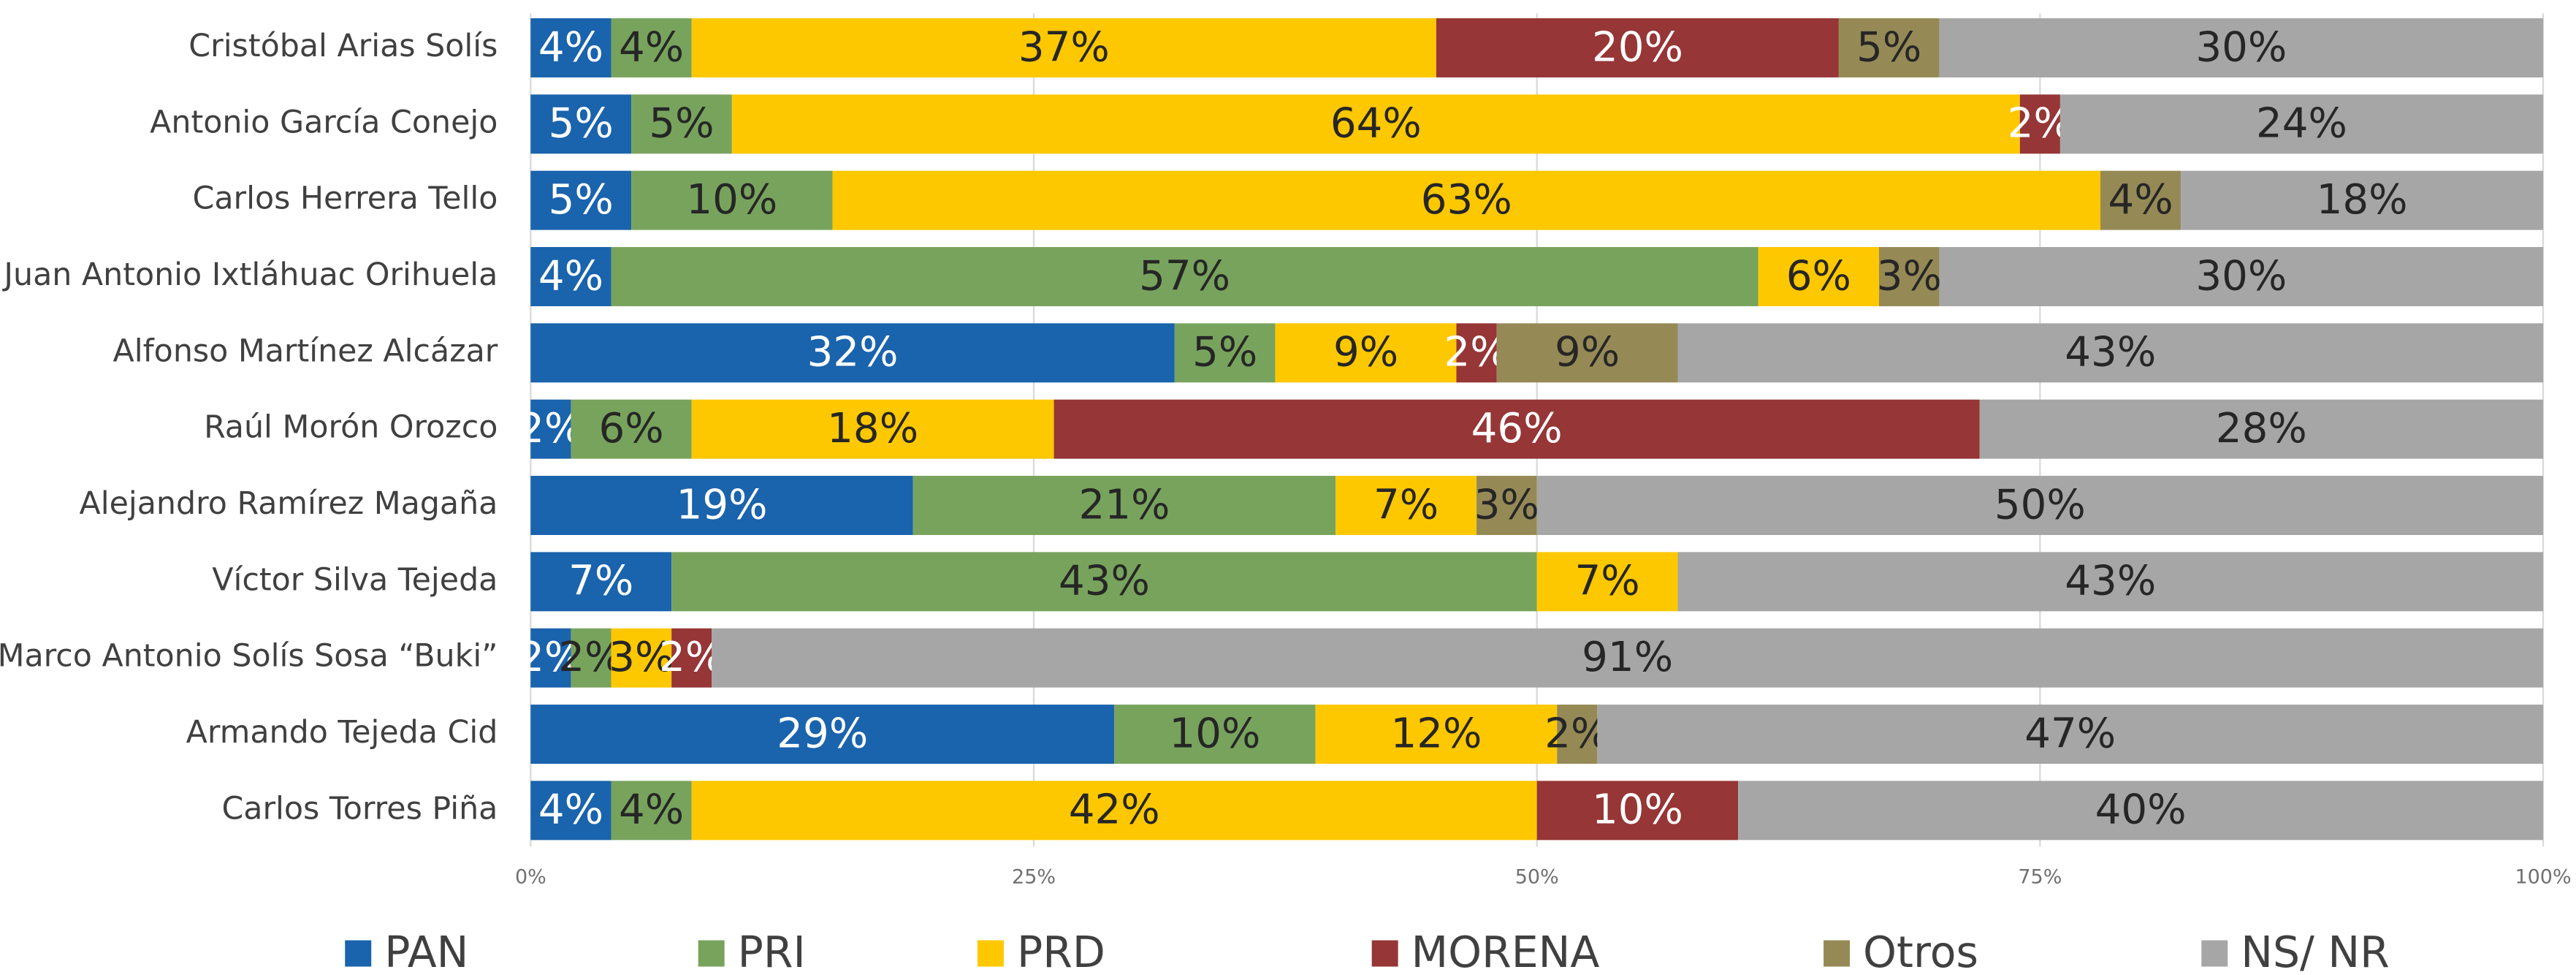  Describe the element at coordinates (2040, 877) in the screenshot. I see `x-tick-label: 75%` at that location.